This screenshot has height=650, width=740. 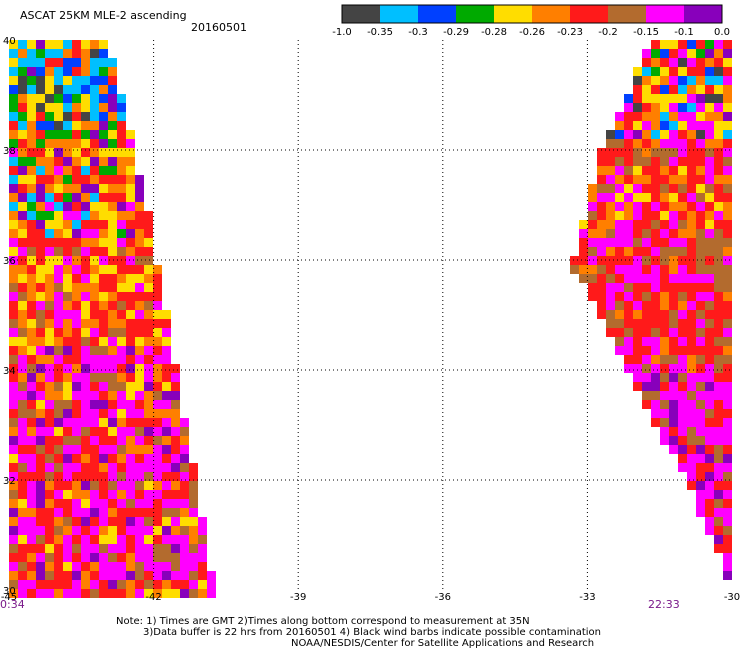 I want to click on y-tick-label: 30, so click(x=9, y=591).